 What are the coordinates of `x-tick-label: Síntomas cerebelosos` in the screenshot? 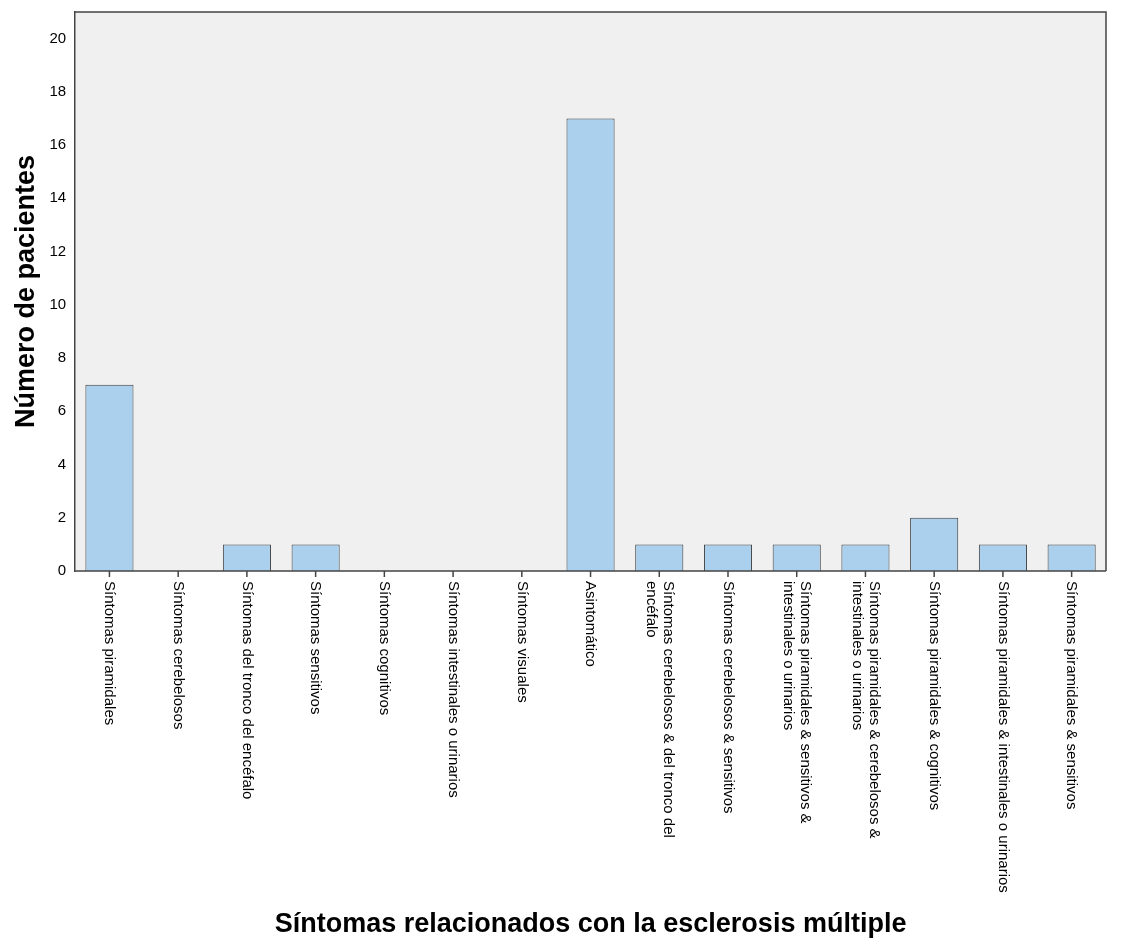 It's located at (180, 655).